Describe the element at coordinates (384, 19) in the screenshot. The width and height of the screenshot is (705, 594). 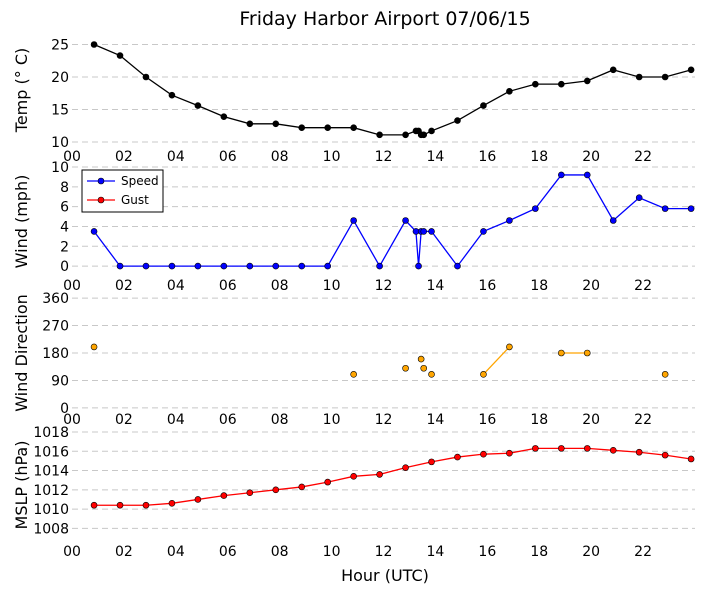
I see `chart-title: Friday Harbor Airport 07/06/15` at that location.